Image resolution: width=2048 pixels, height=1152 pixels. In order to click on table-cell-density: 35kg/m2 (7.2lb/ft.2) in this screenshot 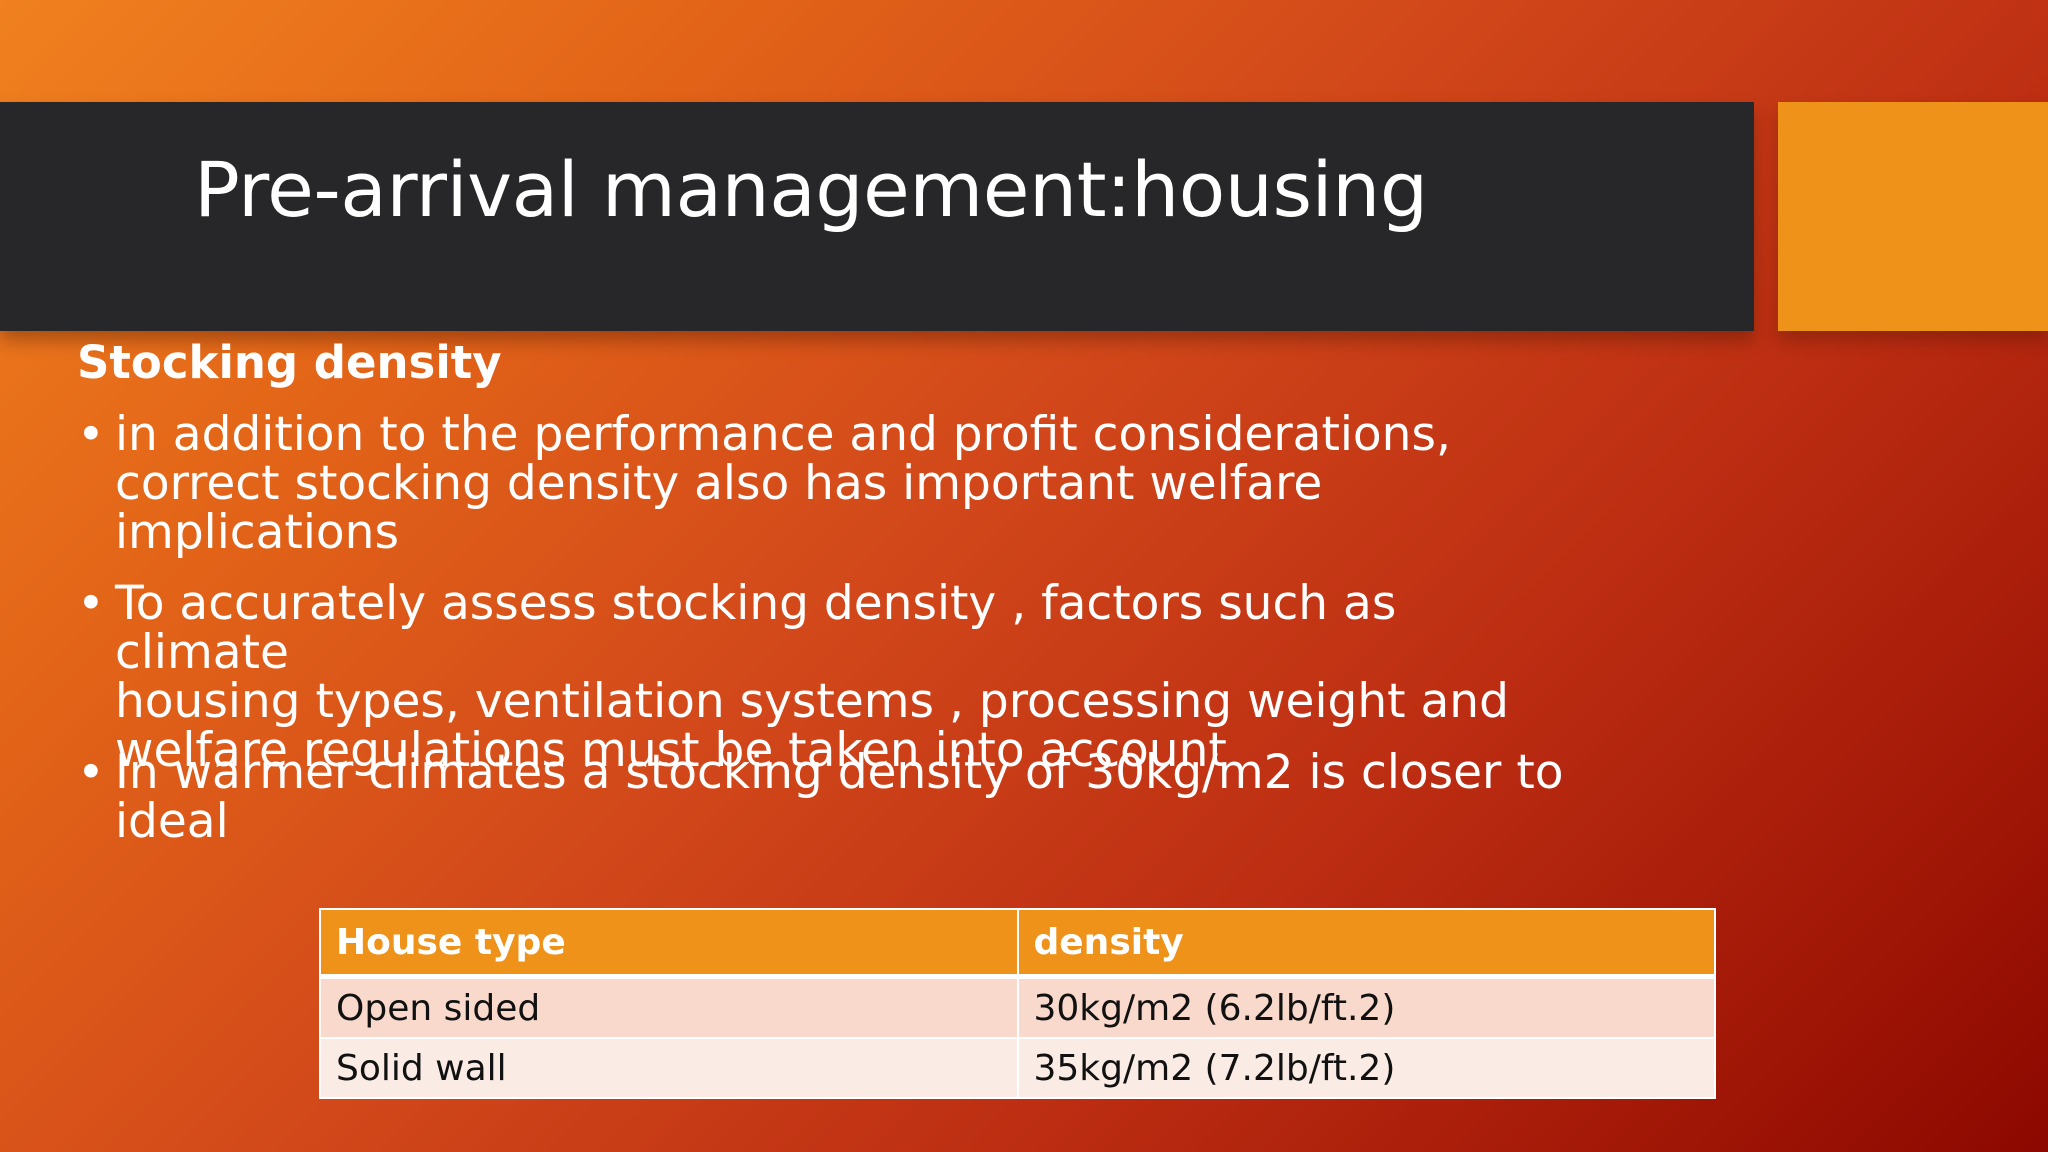, I will do `click(1366, 1068)`.